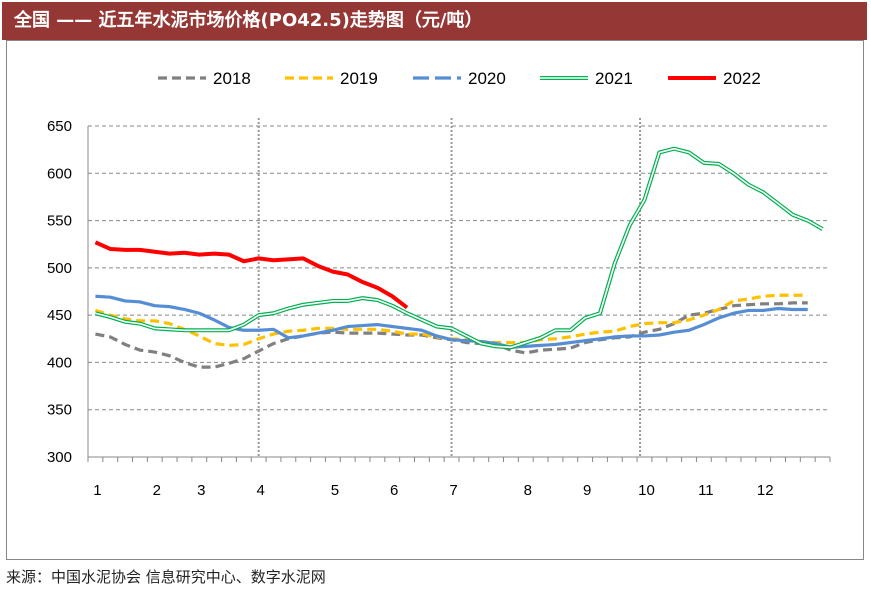 This screenshot has width=871, height=593. I want to click on source-note: 来源：中国水泥协会 信息研究中心、数字水泥网, so click(166, 577).